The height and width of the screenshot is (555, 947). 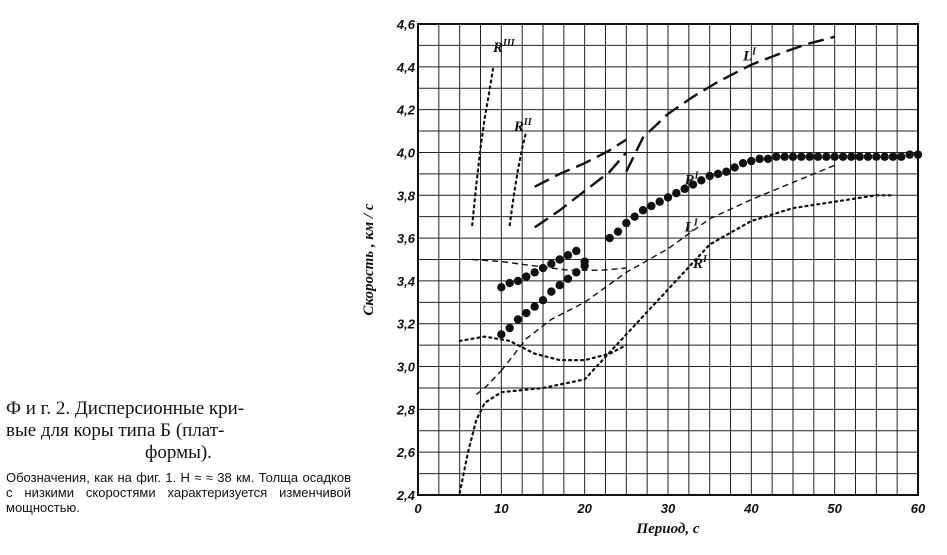 I want to click on series-5-points, so click(x=710, y=221).